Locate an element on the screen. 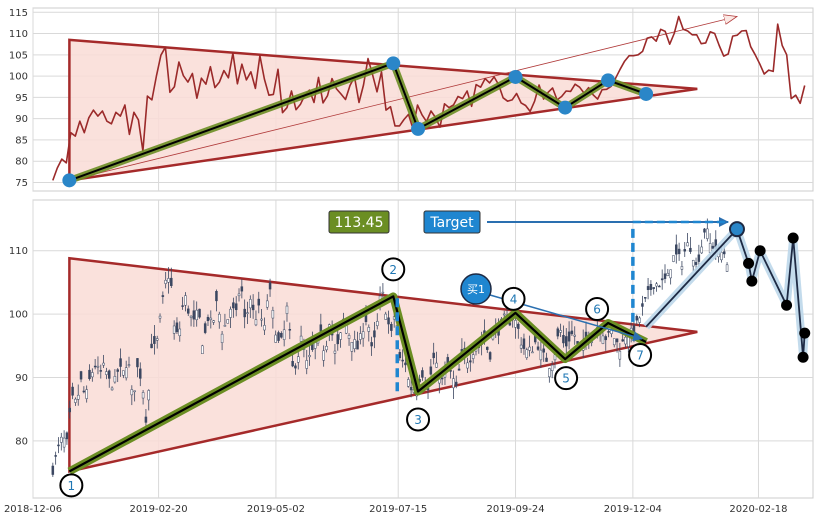 This screenshot has height=521, width=820. y-tick-label: 115 is located at coordinates (18, 13).